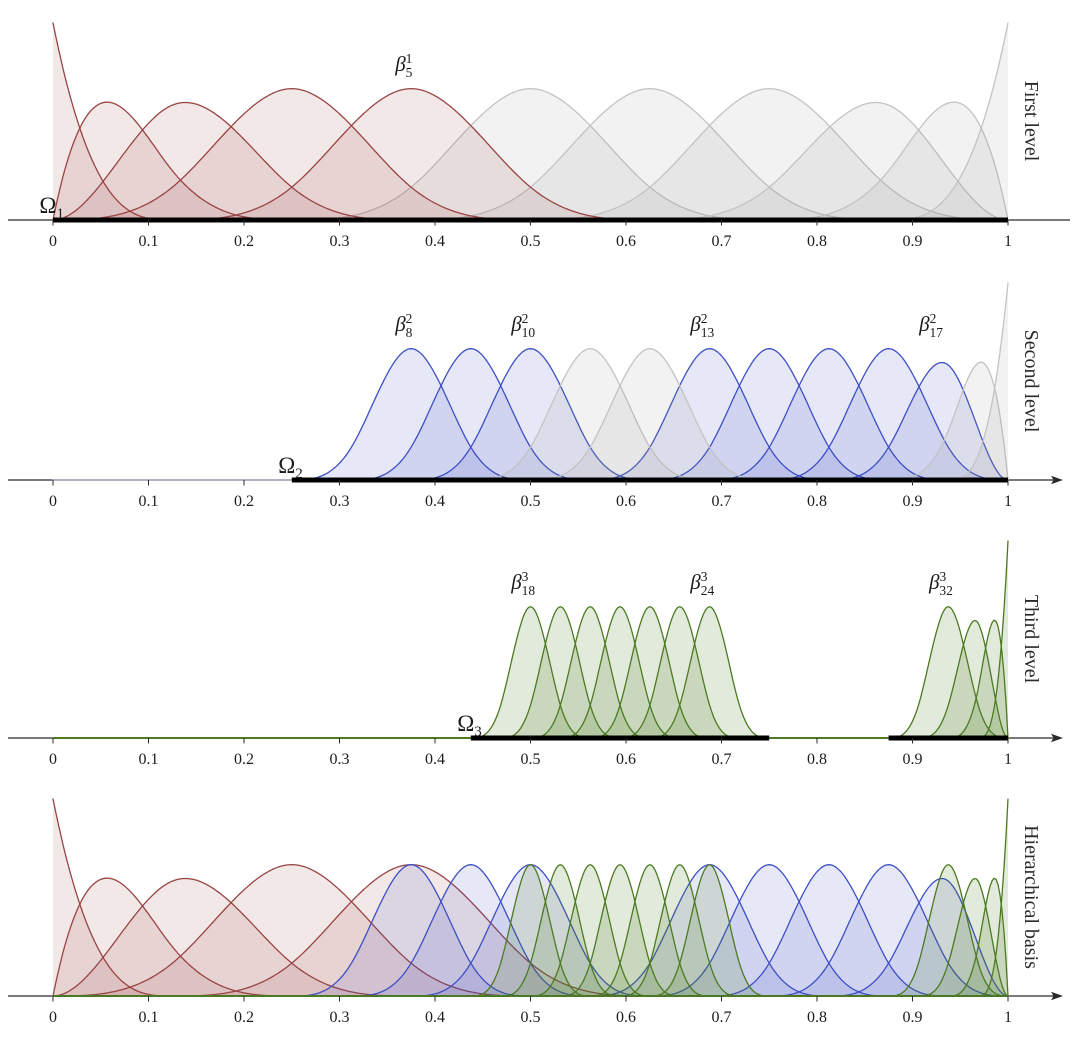  What do you see at coordinates (244, 759) in the screenshot?
I see `tick-label-third-level-2: 0.2` at bounding box center [244, 759].